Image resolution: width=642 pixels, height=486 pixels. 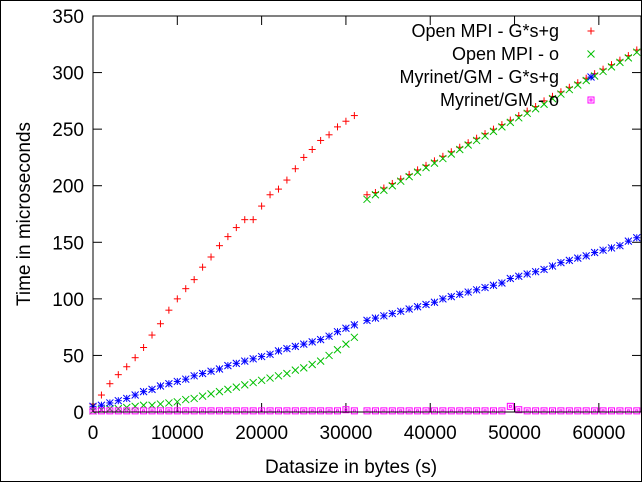 I want to click on y-tick-label: 300, so click(x=68, y=74).